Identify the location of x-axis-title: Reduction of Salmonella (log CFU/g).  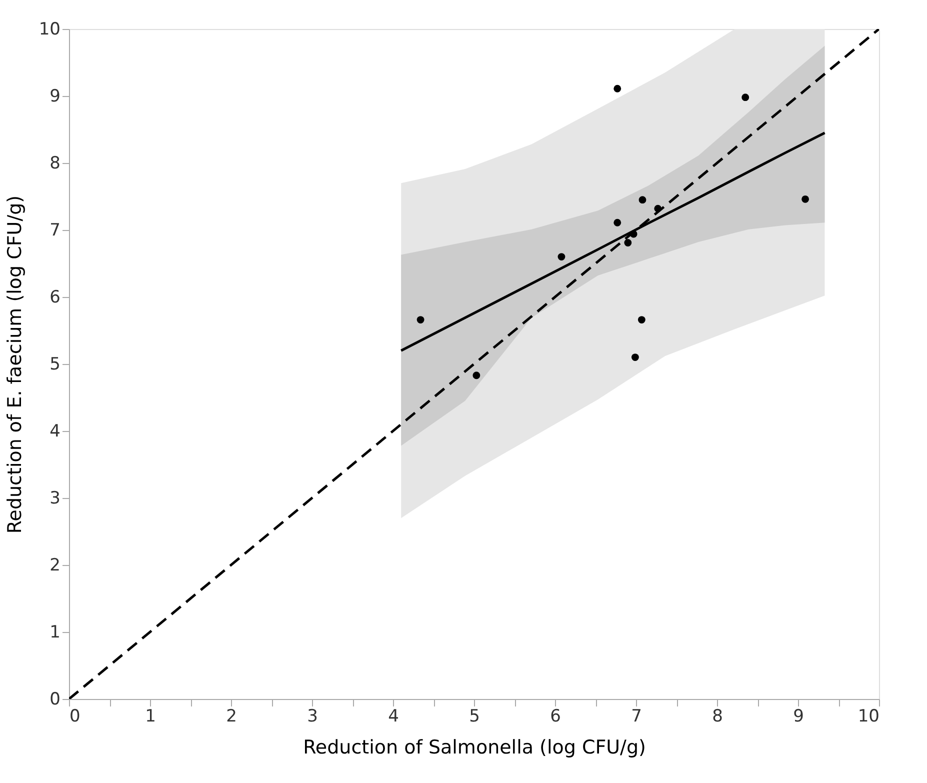
(474, 747).